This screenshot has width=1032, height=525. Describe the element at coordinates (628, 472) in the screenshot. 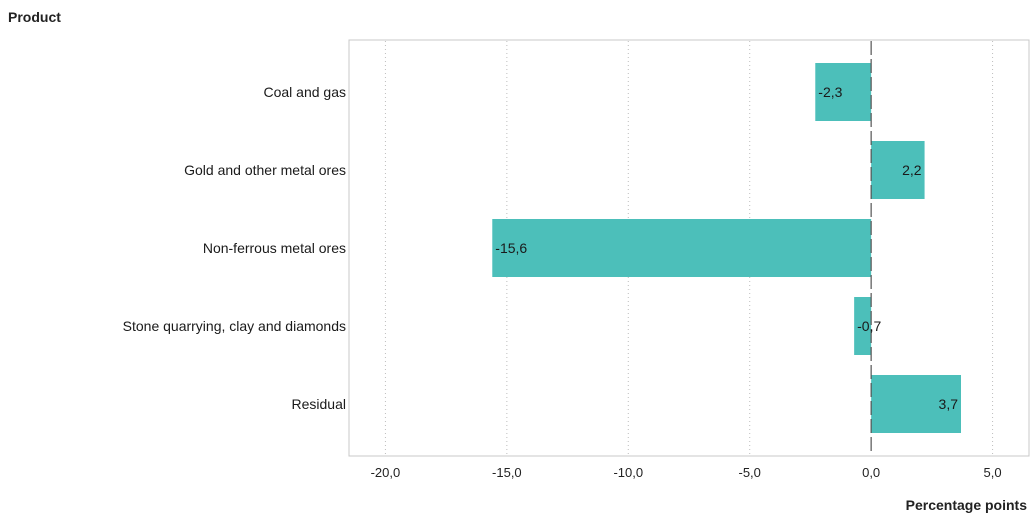

I see `x-tick-label: -10,0` at that location.